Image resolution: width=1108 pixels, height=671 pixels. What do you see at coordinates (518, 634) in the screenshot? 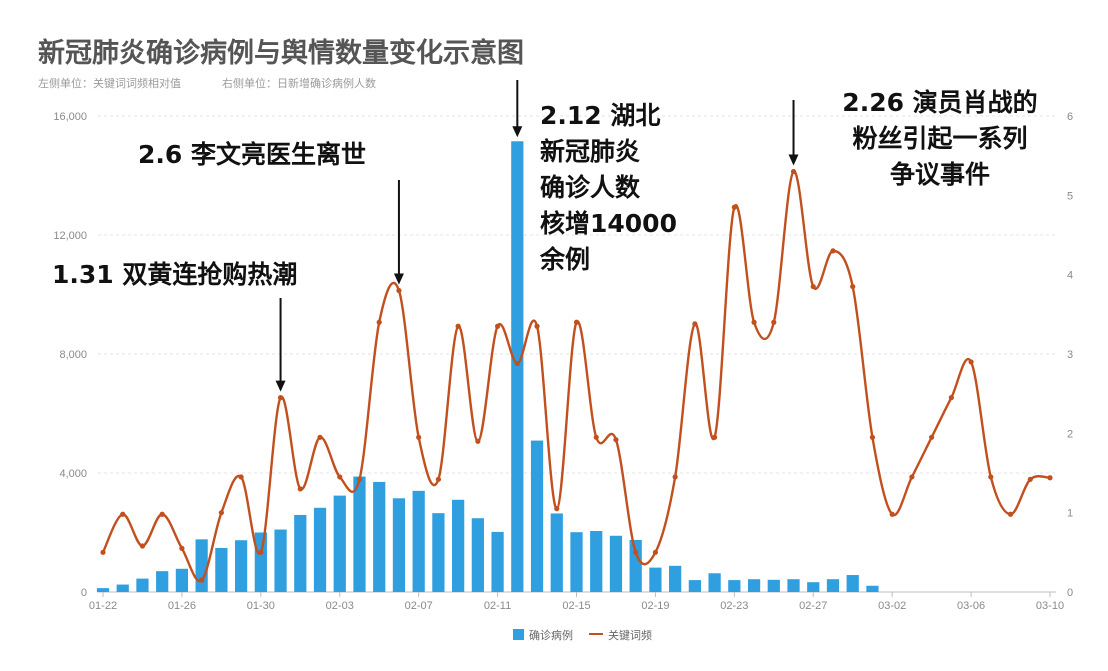
I see `legend-bar-swatch` at bounding box center [518, 634].